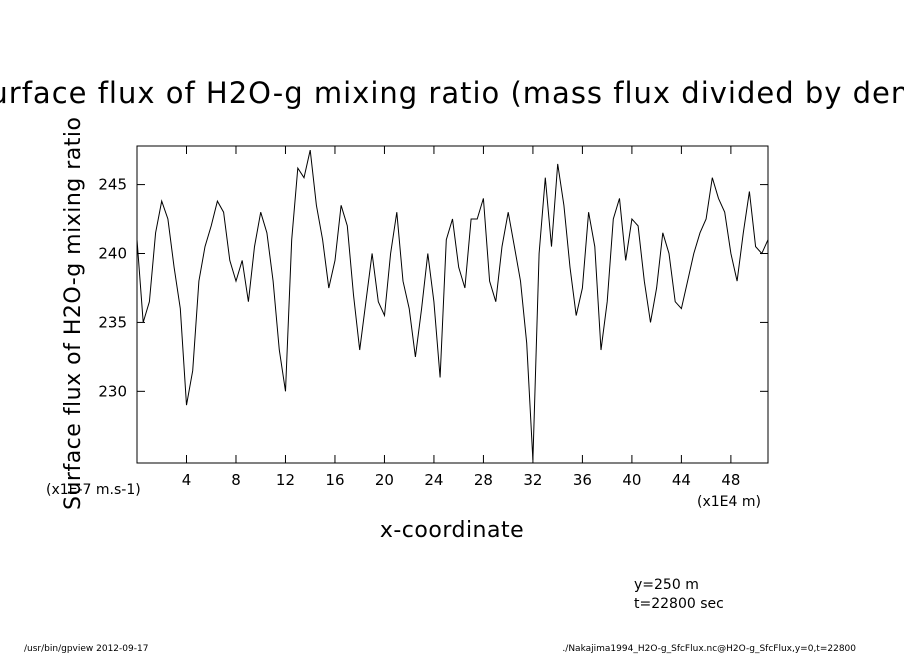 The width and height of the screenshot is (904, 654). I want to click on y-tick-label: 245, so click(112, 185).